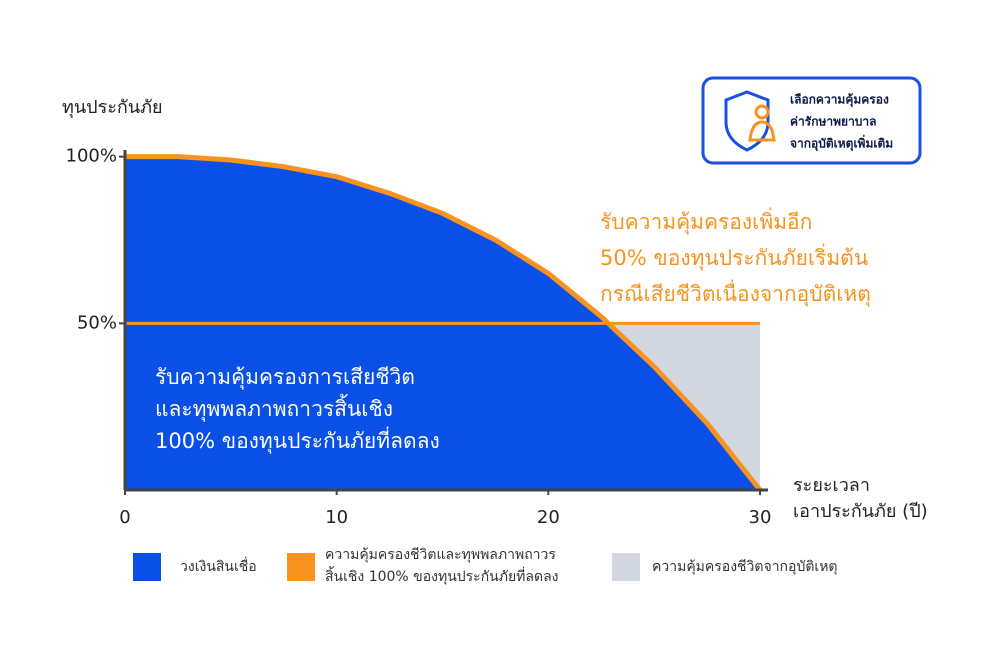 This screenshot has width=1000, height=667. Describe the element at coordinates (760, 517) in the screenshot. I see `x-tick-label: 30` at that location.